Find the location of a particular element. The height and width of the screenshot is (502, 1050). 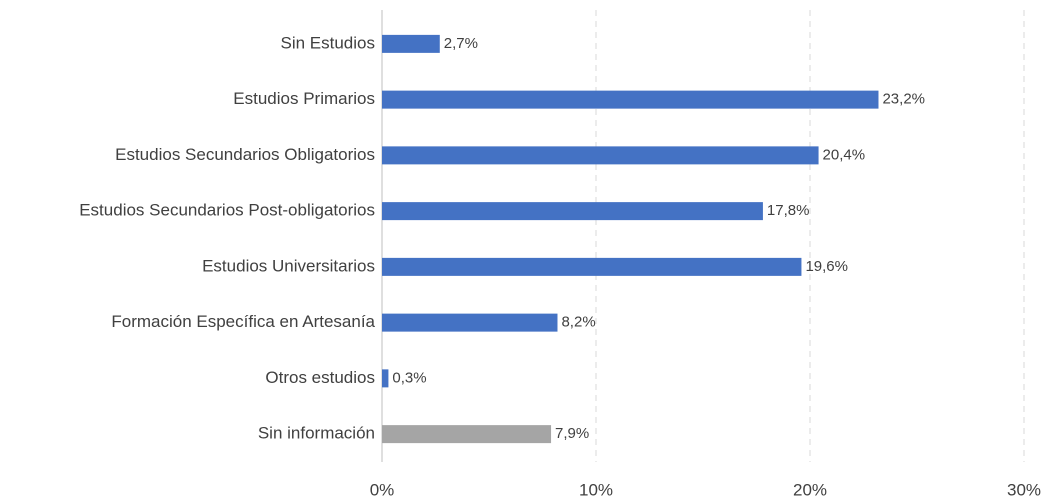

y-tick-label: Sin información is located at coordinates (316, 433).